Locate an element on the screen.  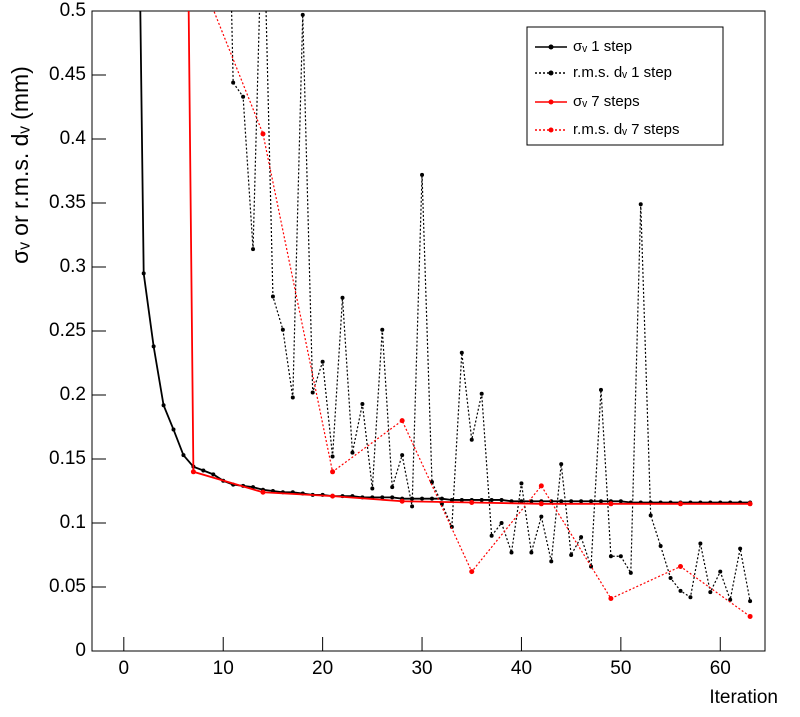
y-tick-label: 0 is located at coordinates (80, 650).